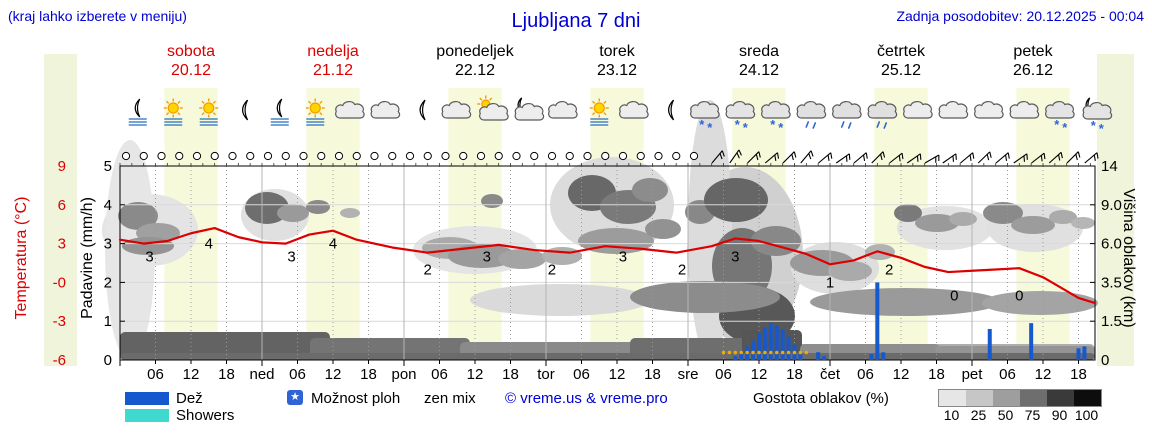  What do you see at coordinates (108, 282) in the screenshot?
I see `precipitation-tick-label: 2` at bounding box center [108, 282].